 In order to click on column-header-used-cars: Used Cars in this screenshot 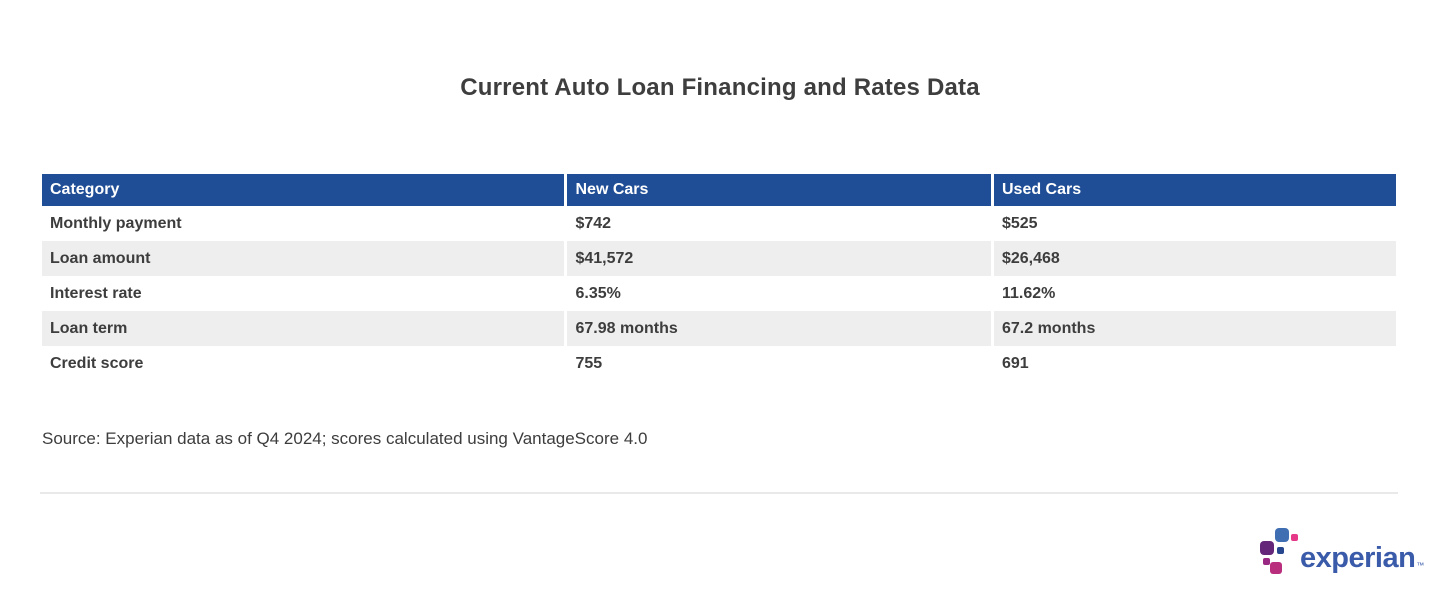, I will do `click(1193, 190)`.